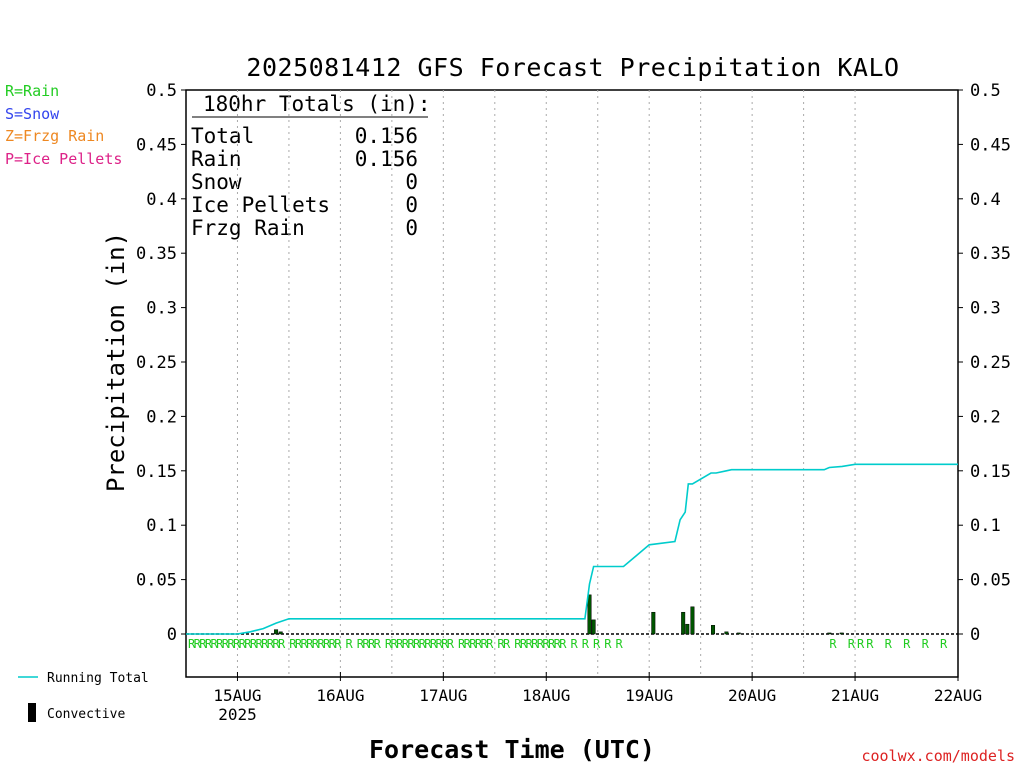 Image resolution: width=1024 pixels, height=768 pixels. Describe the element at coordinates (990, 363) in the screenshot. I see `y-tick-label-right: 0.25` at that location.